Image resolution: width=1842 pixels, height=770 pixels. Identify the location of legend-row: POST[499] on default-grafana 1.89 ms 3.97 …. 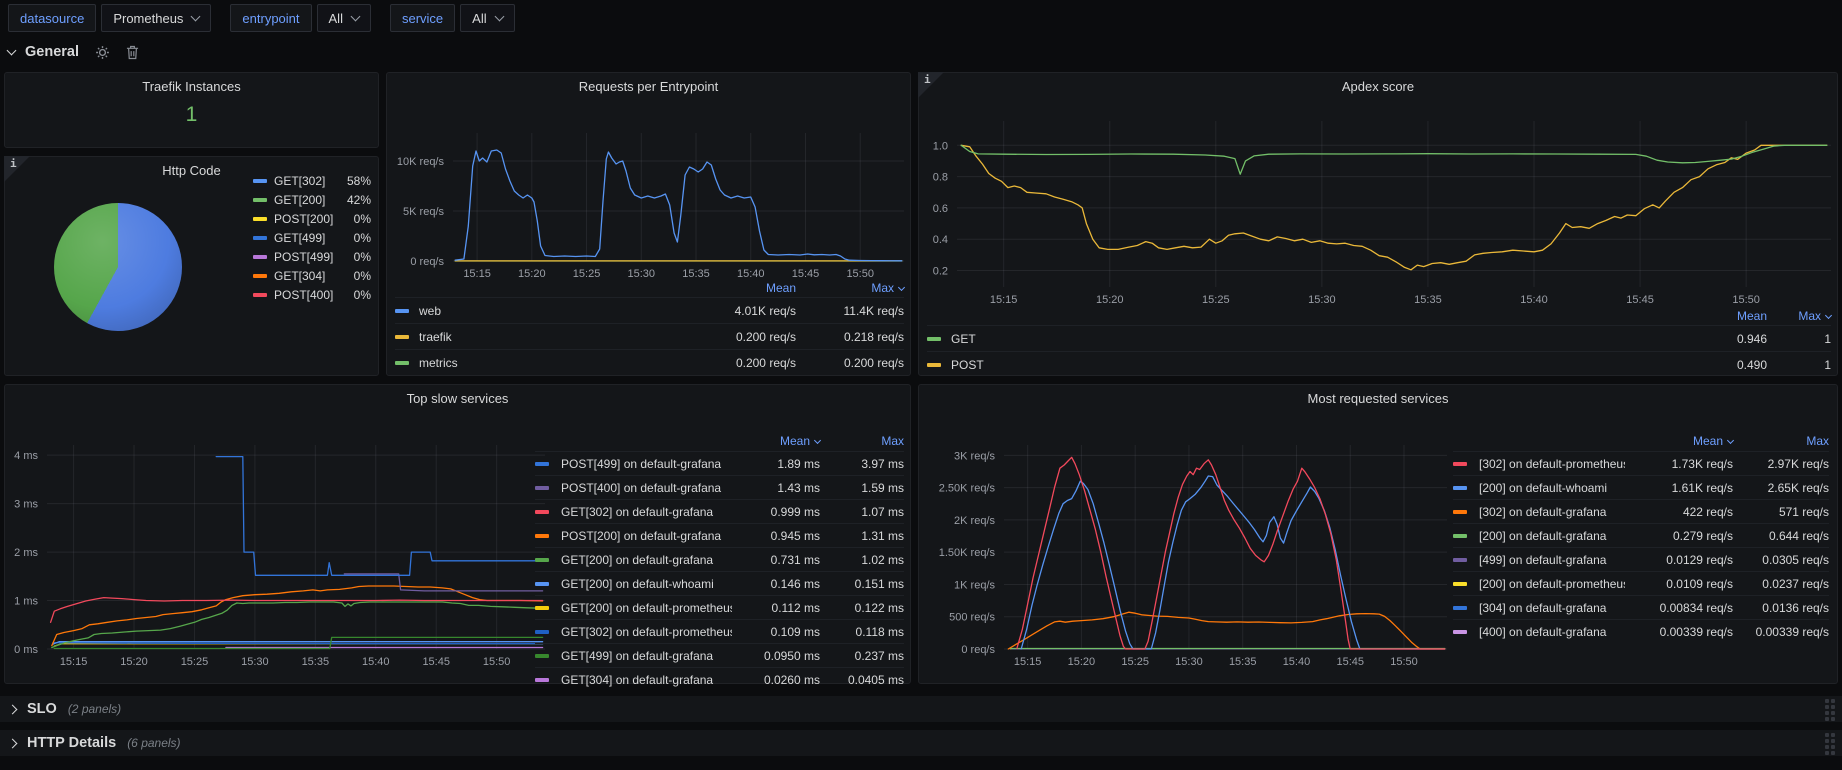
(719, 463).